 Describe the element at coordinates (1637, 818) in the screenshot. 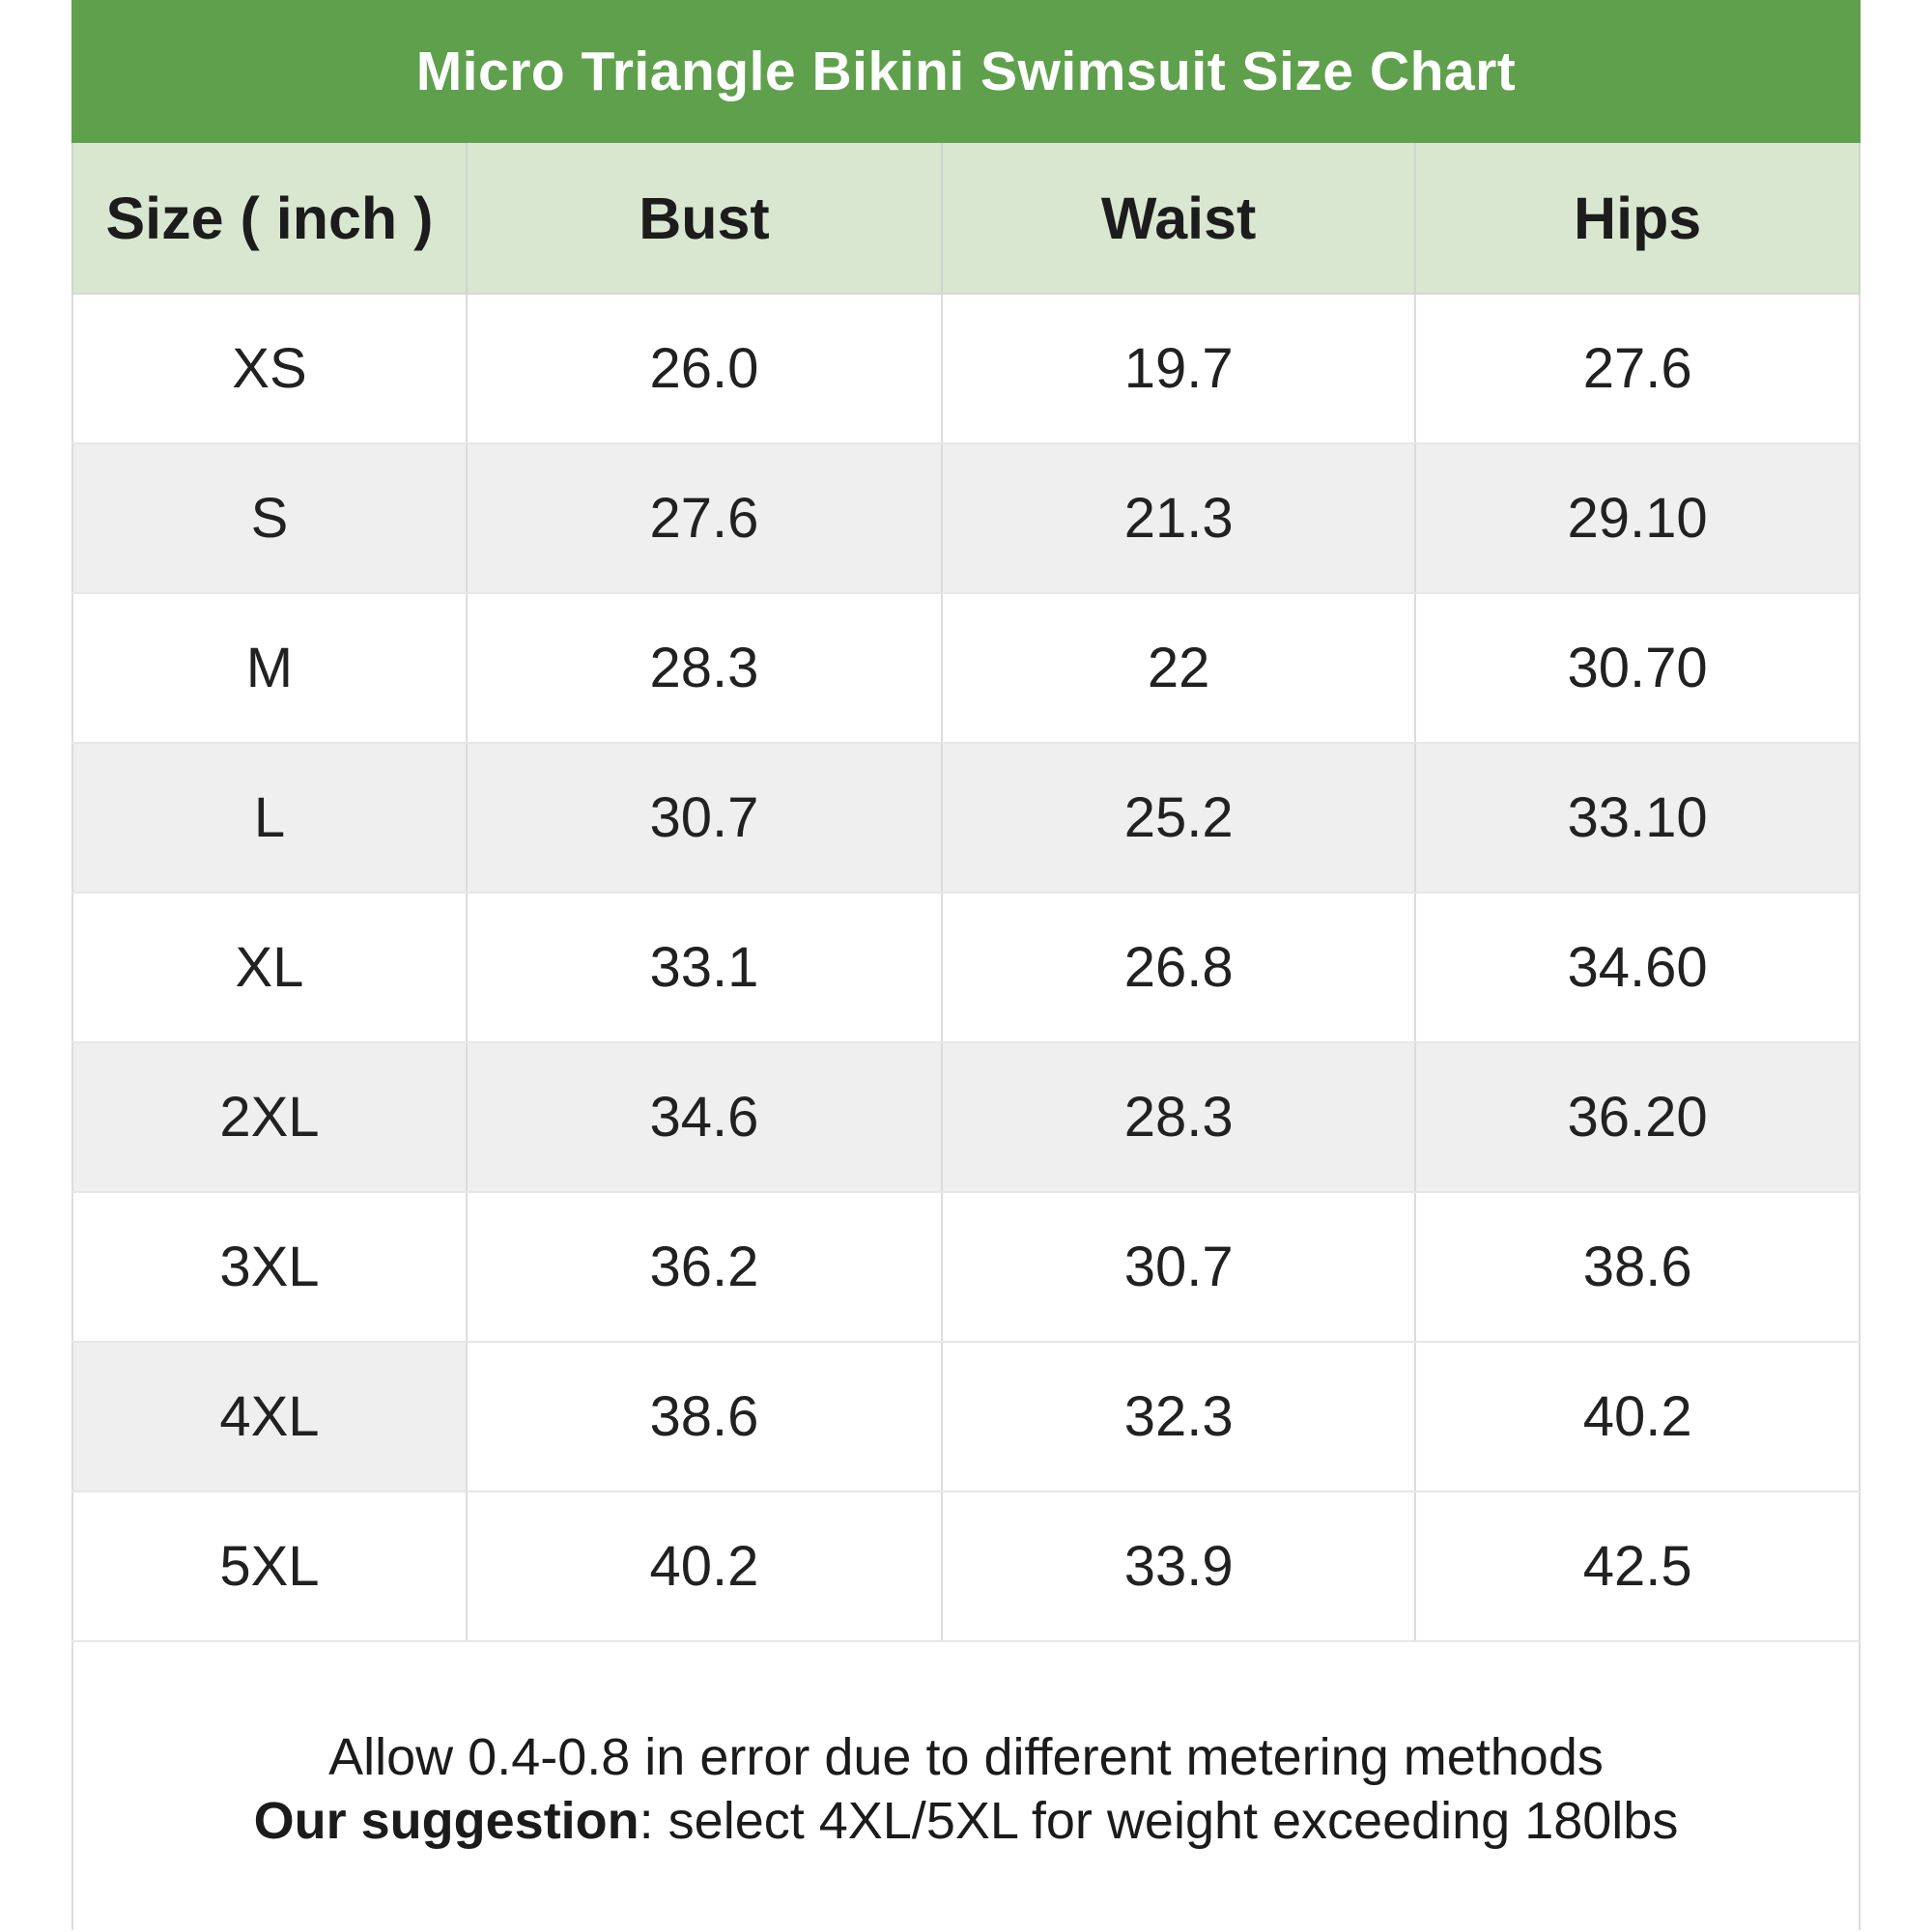

I see `hips-cell: 33.10` at that location.